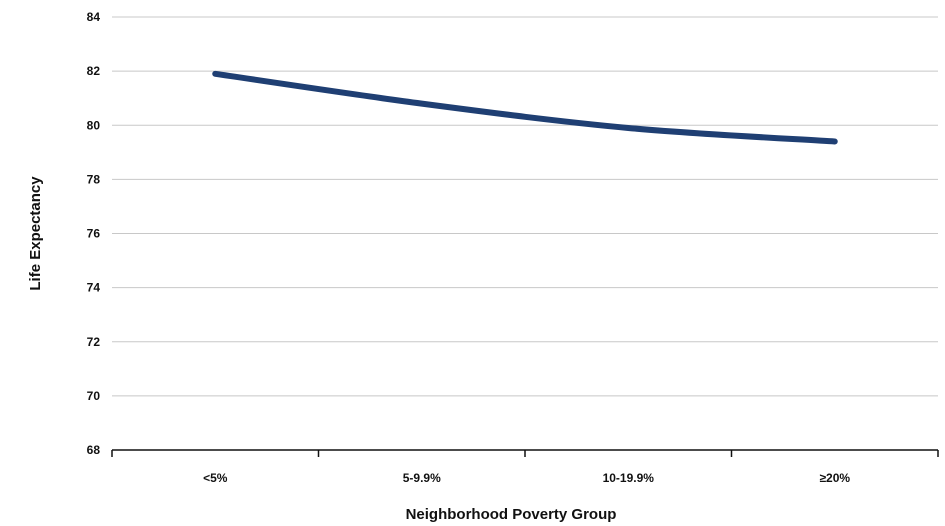 The width and height of the screenshot is (945, 526). I want to click on y-tick-label: 70, so click(94, 396).